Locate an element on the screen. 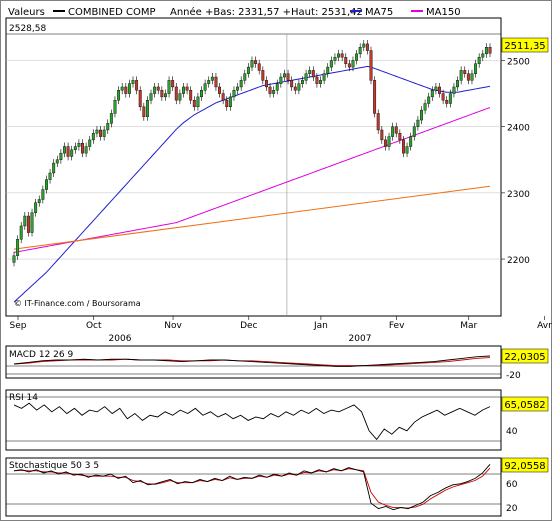  ma75-legend-label: MA75 is located at coordinates (379, 12).